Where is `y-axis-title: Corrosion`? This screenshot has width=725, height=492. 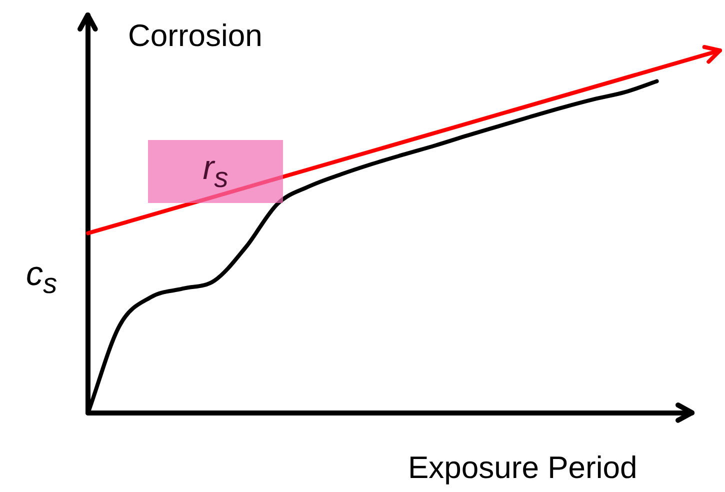 y-axis-title: Corrosion is located at coordinates (195, 36).